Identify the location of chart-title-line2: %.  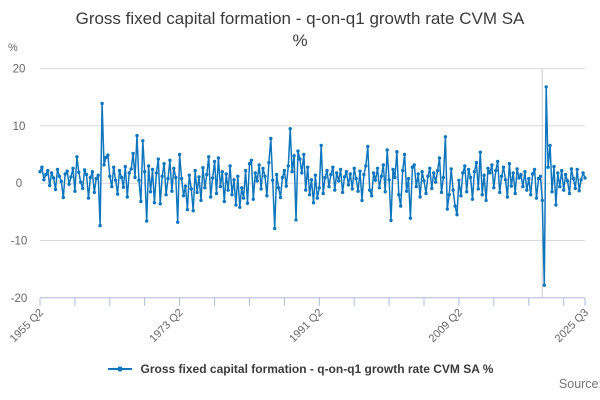
(300, 40).